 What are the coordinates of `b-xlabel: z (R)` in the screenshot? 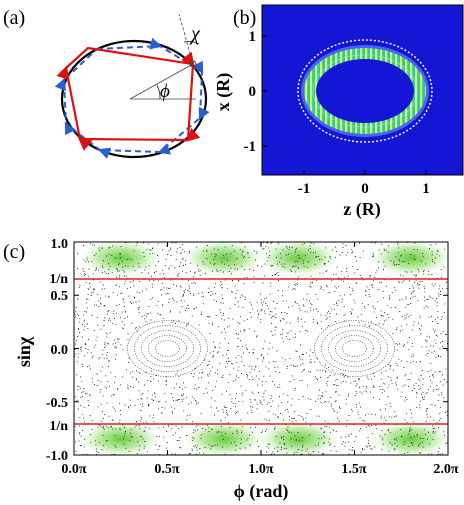 It's located at (361, 209).